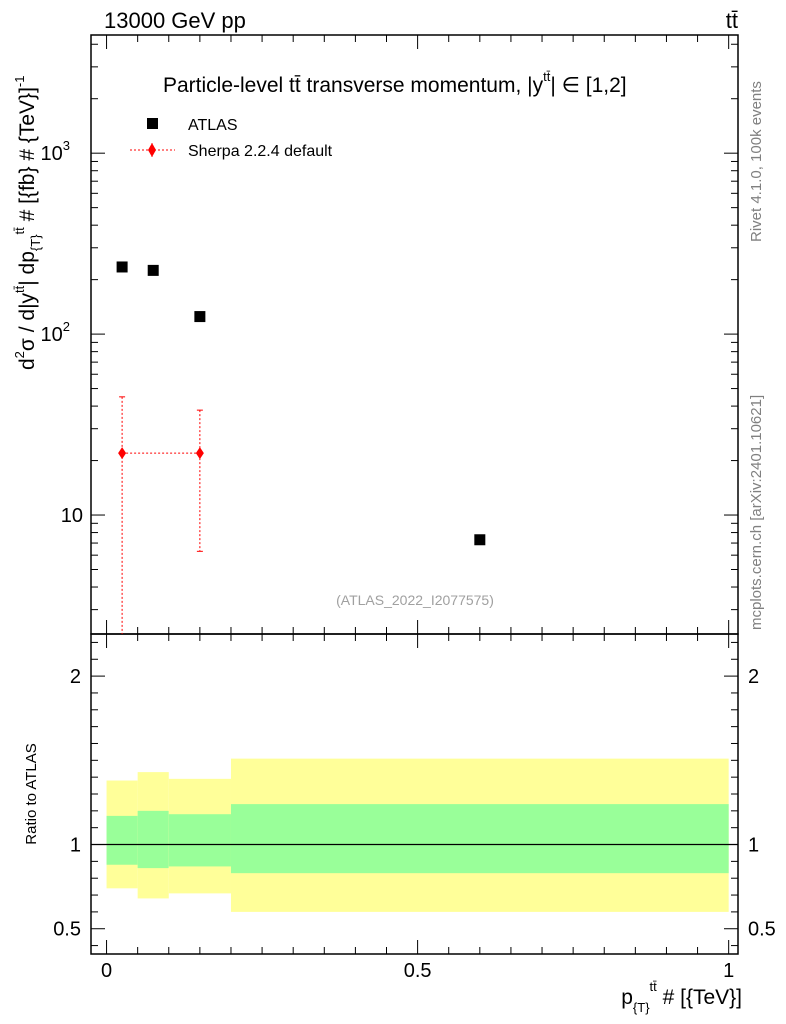 The width and height of the screenshot is (786, 1024). What do you see at coordinates (55, 151) in the screenshot?
I see `y-tick-label-2: 10³` at bounding box center [55, 151].